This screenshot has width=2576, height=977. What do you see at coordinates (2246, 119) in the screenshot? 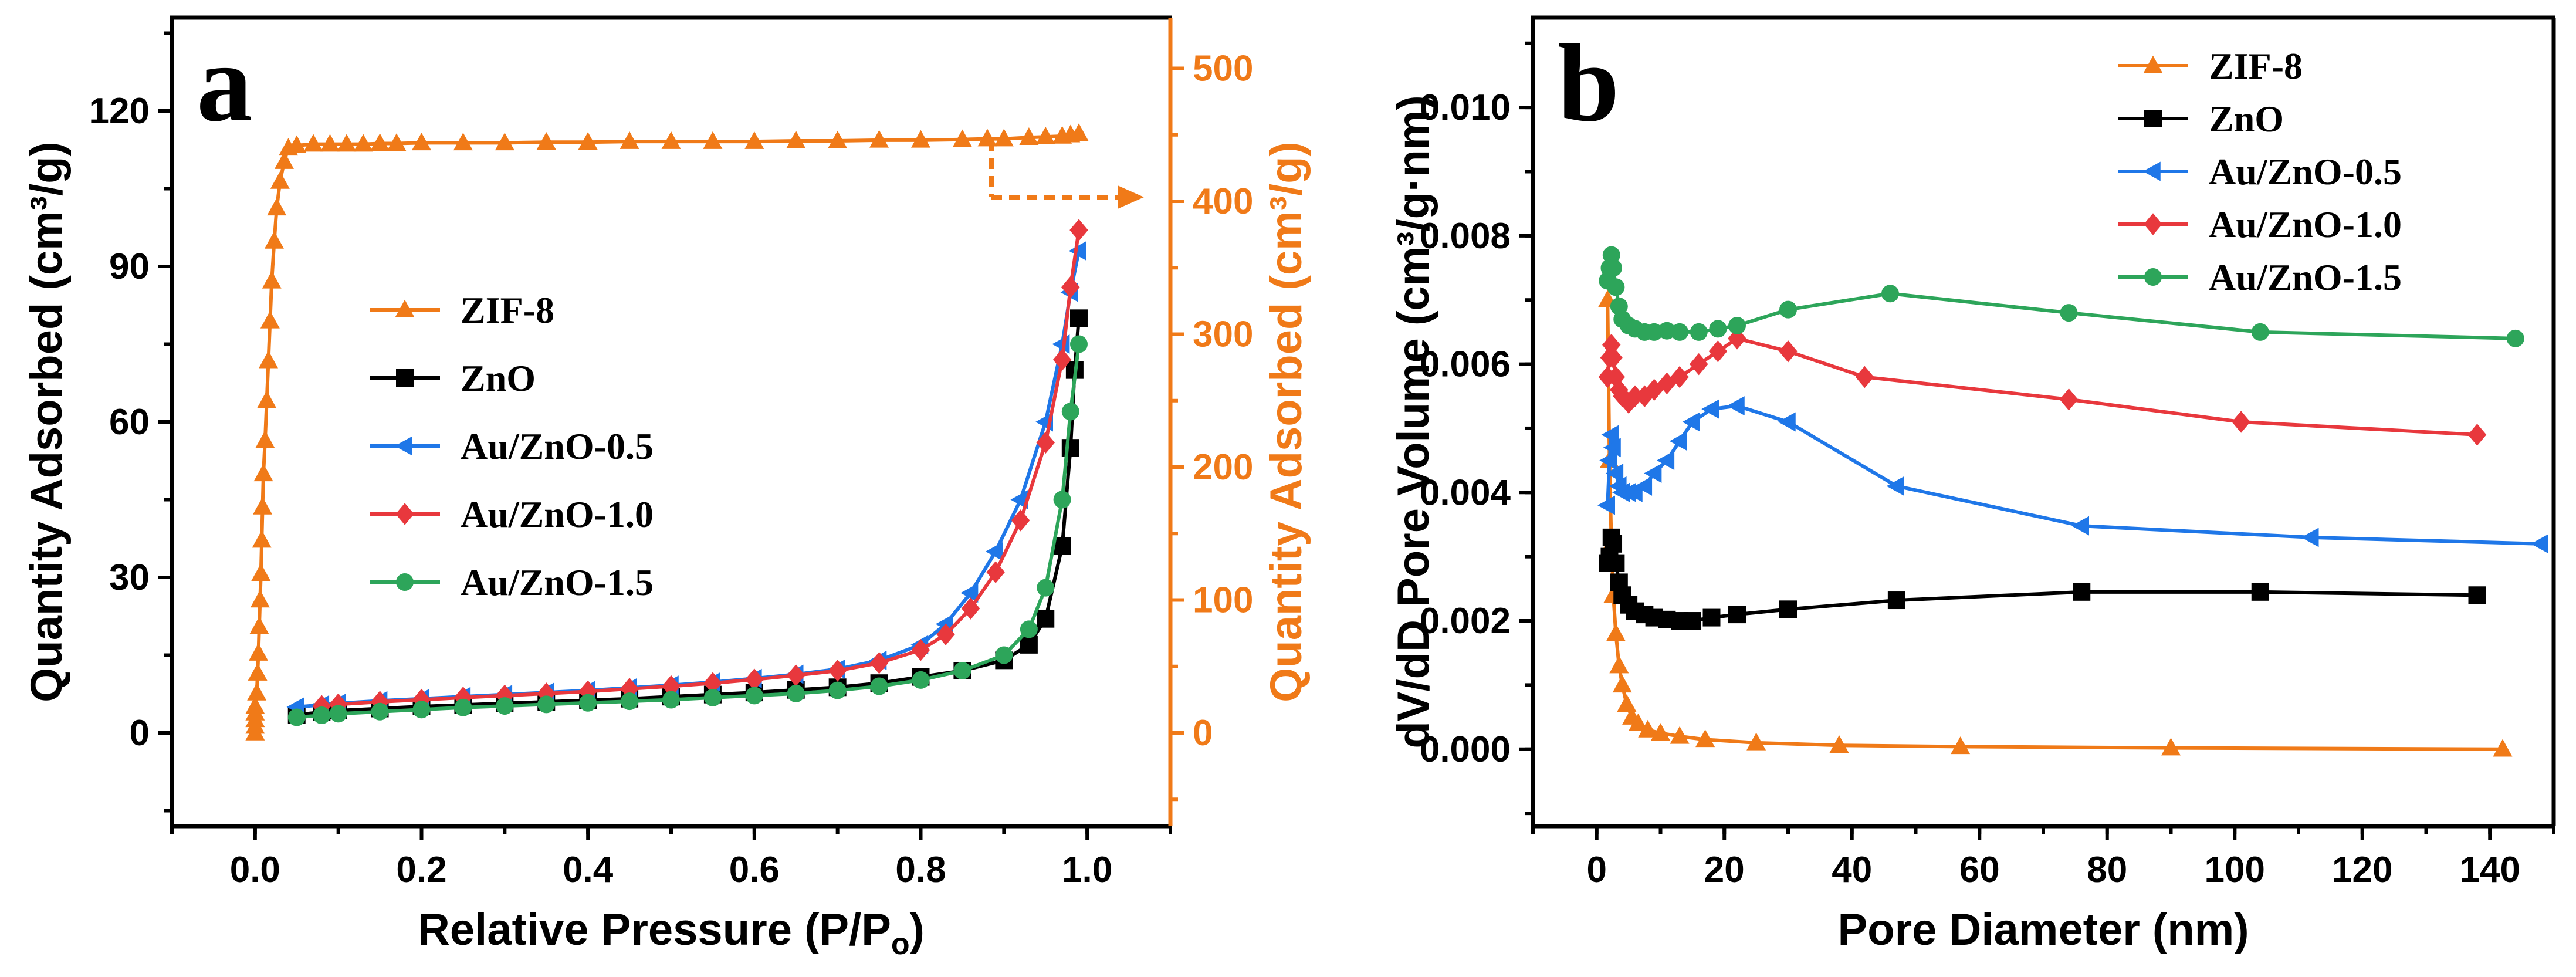
I see `legend-label: ZnO` at bounding box center [2246, 119].